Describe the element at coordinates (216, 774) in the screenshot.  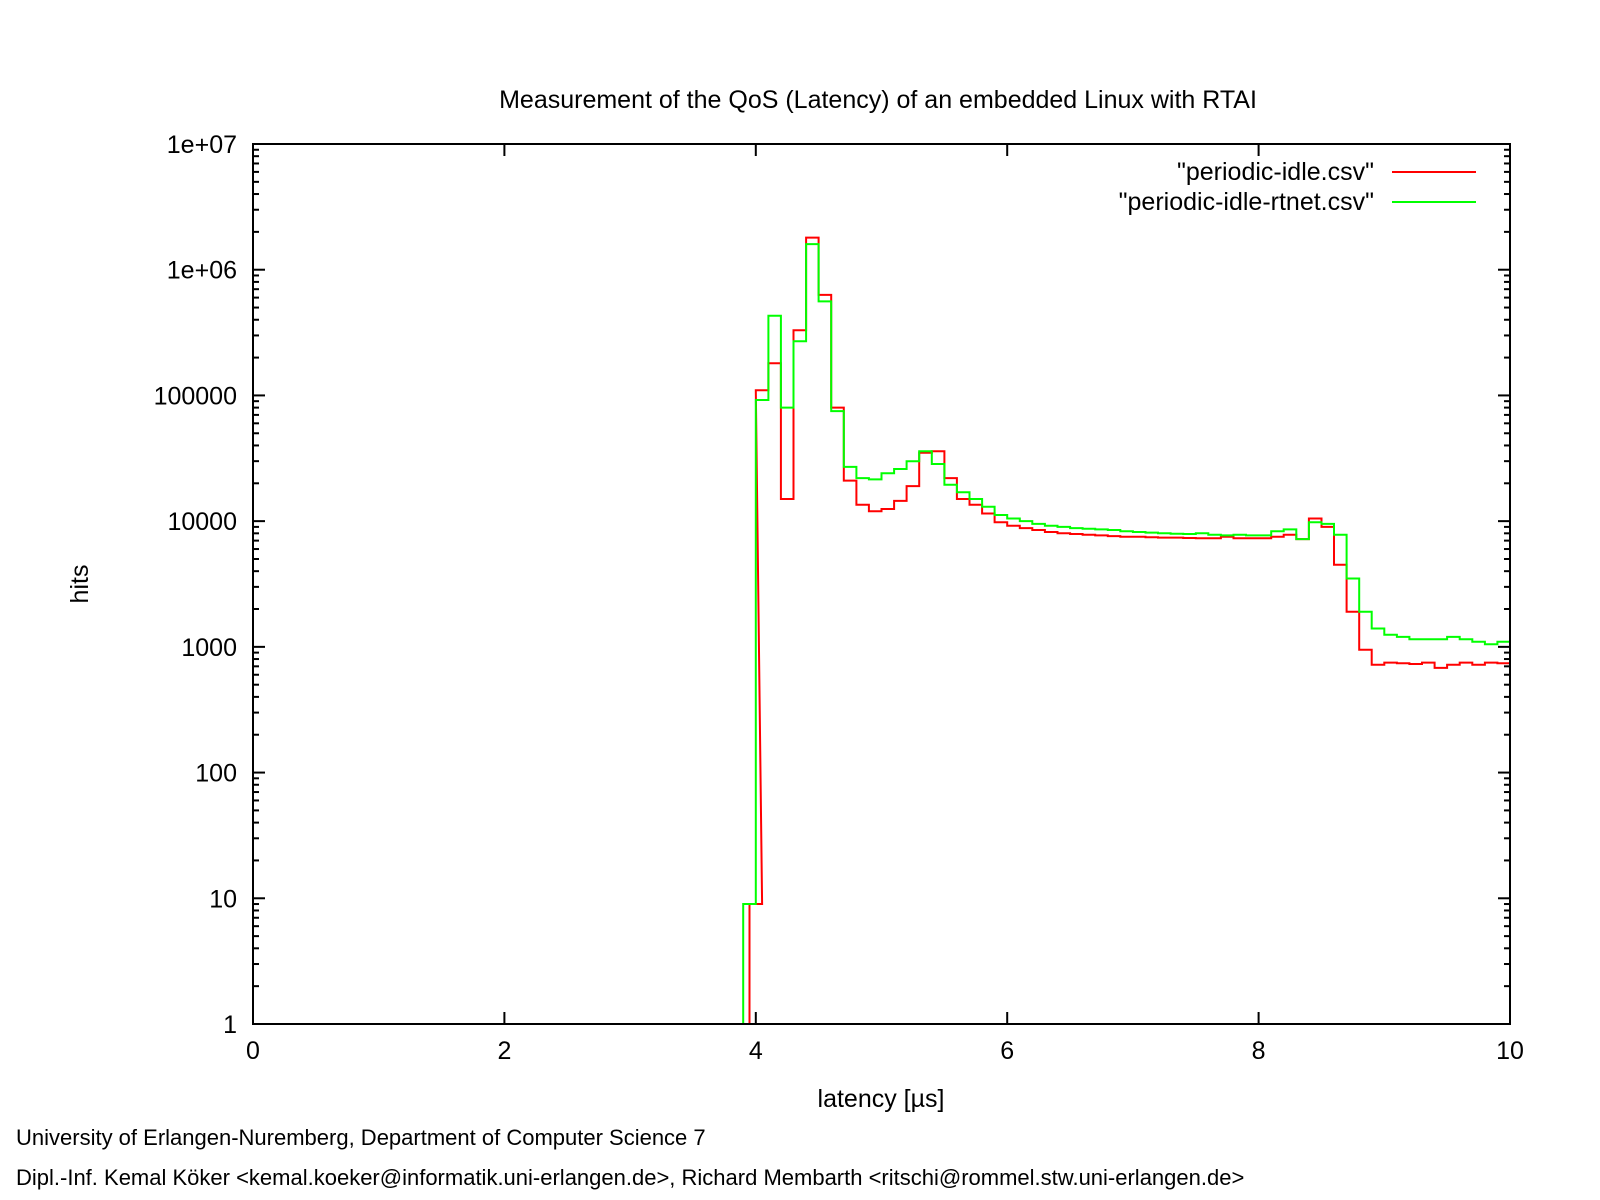
I see `y-tick-label: 100` at that location.